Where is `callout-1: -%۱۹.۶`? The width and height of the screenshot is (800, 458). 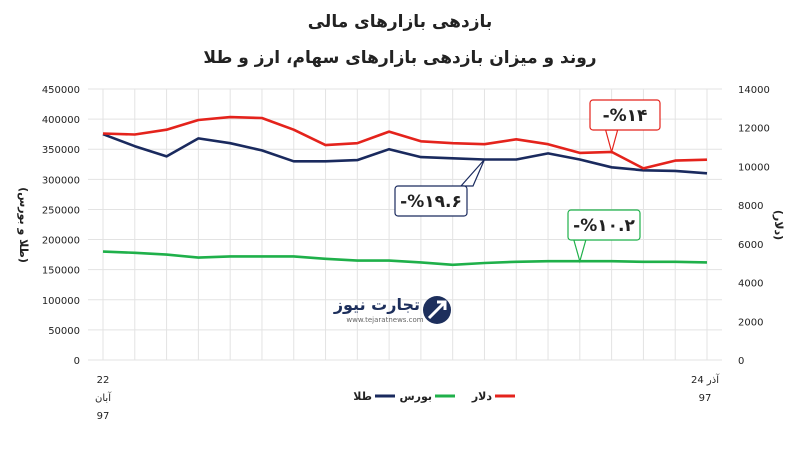 callout-1: -%۱۹.۶ is located at coordinates (440, 188).